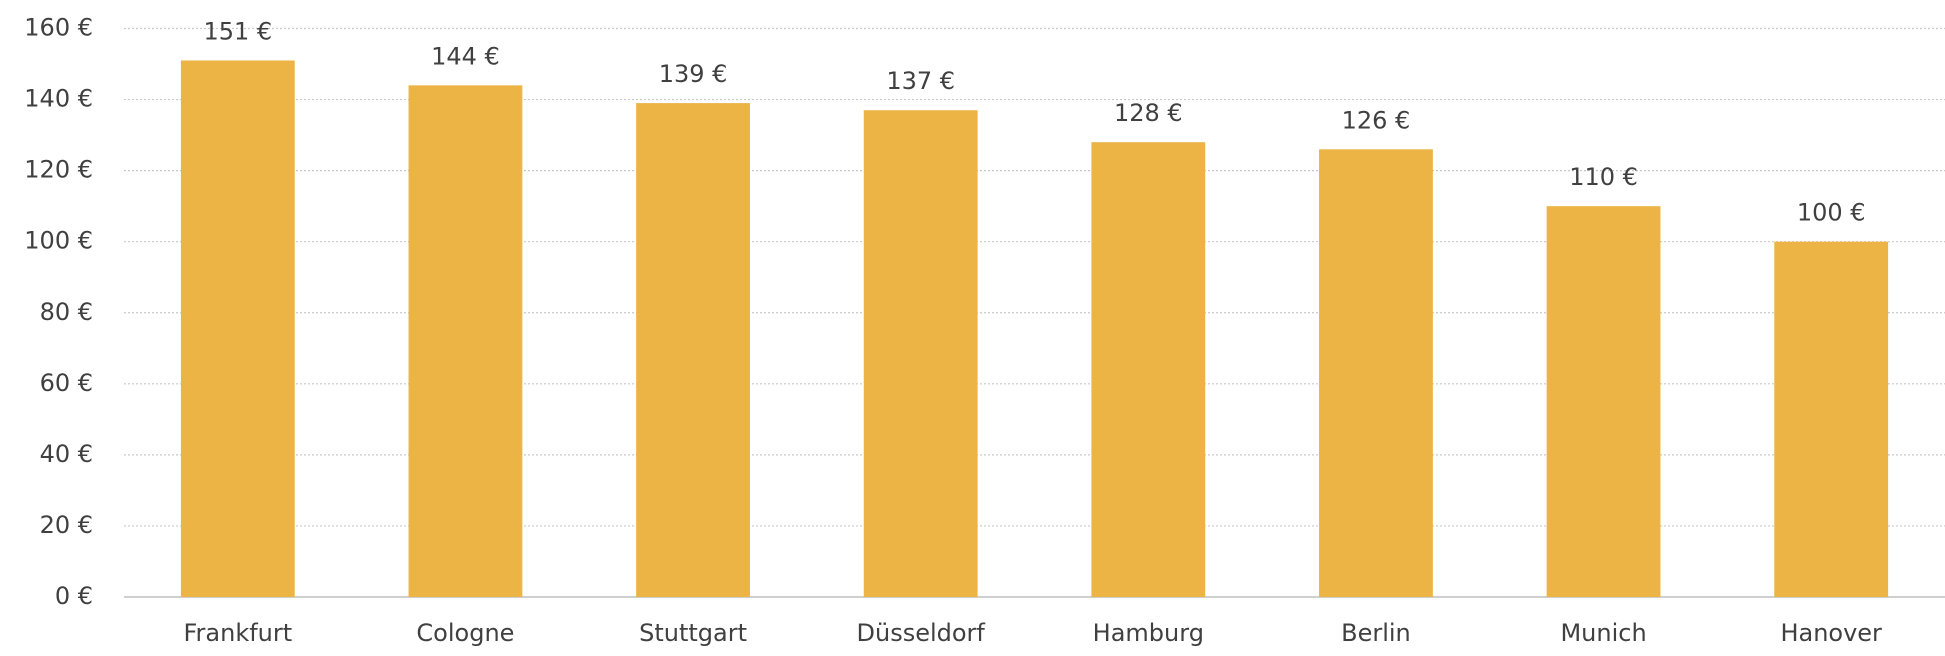 This screenshot has height=656, width=1945. I want to click on data-label: 137 €, so click(920, 81).